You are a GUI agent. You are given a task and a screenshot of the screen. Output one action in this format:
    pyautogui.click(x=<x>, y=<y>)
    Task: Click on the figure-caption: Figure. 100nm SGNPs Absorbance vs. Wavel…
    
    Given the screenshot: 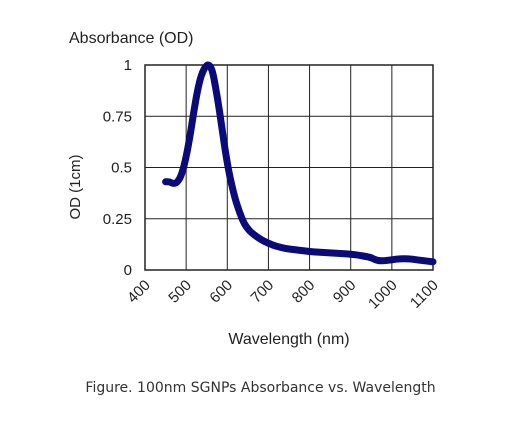 What is the action you would take?
    pyautogui.click(x=260, y=388)
    